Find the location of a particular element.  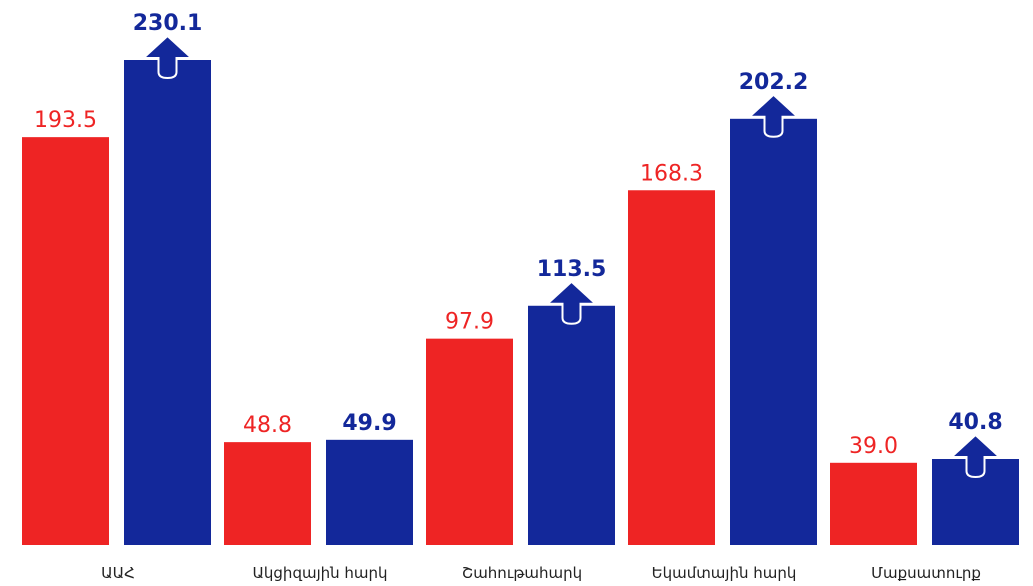

value-label: 97.9 is located at coordinates (469, 322).